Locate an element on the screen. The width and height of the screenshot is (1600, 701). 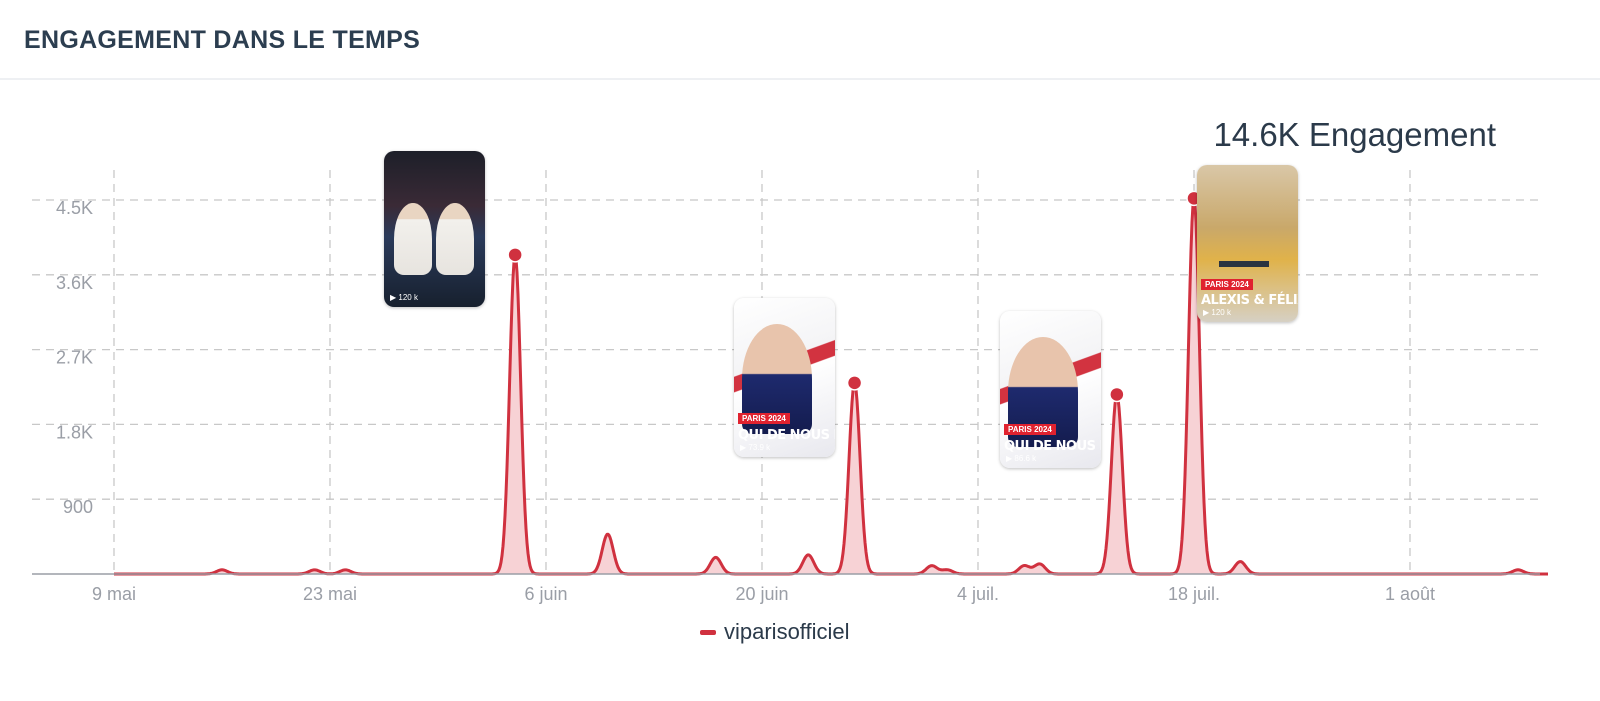
y-tick-label: 3.6K is located at coordinates (74, 283).